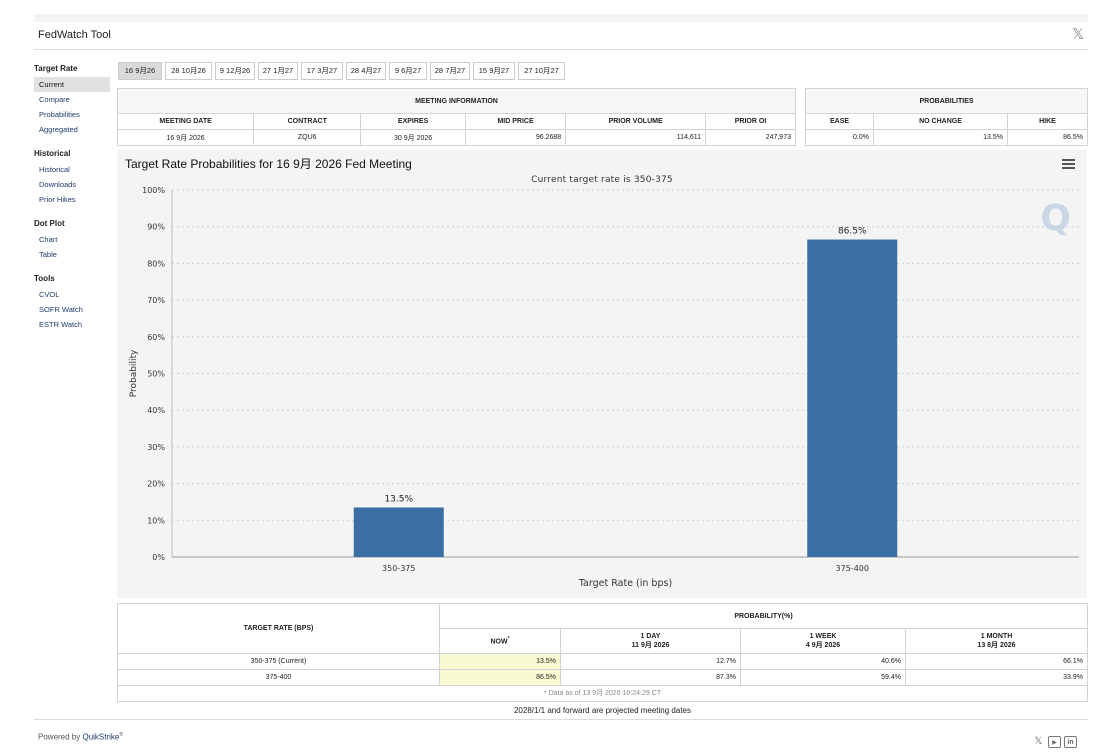 The height and width of the screenshot is (756, 1116). What do you see at coordinates (81, 737) in the screenshot?
I see `powered-by: Powered by QuikStrike®` at bounding box center [81, 737].